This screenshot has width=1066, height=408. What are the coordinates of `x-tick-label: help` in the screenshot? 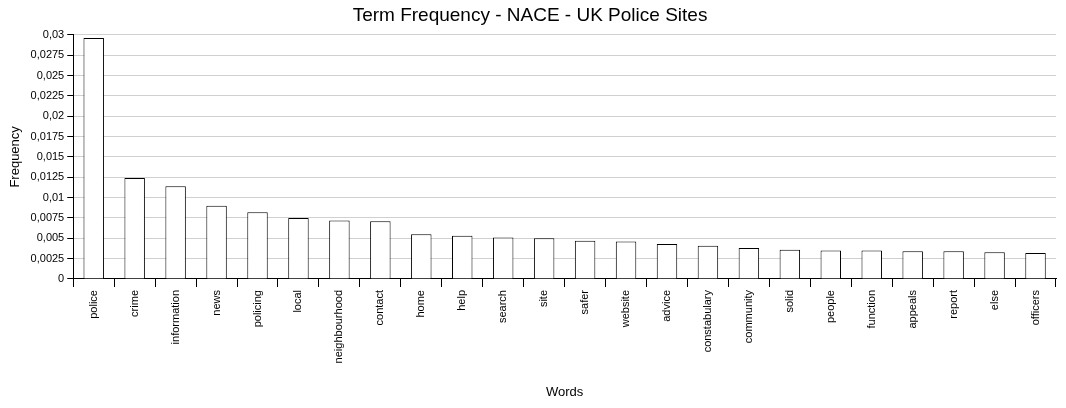 It's located at (461, 300).